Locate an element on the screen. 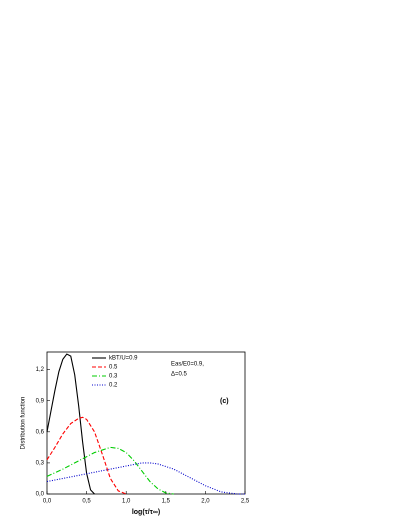 The width and height of the screenshot is (407, 527). x-tick-label: 0,0 is located at coordinates (47, 502).